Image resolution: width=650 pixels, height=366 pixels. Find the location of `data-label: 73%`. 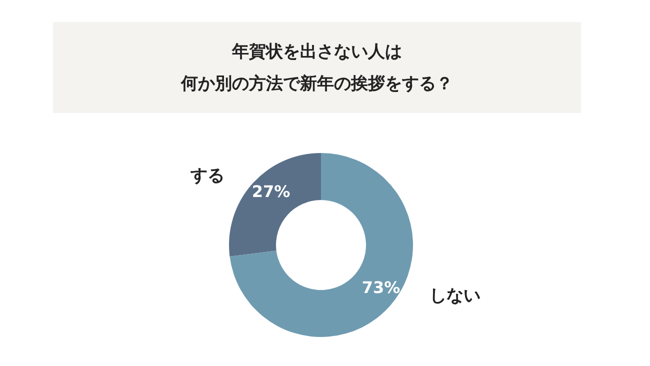

data-label: 73% is located at coordinates (381, 288).